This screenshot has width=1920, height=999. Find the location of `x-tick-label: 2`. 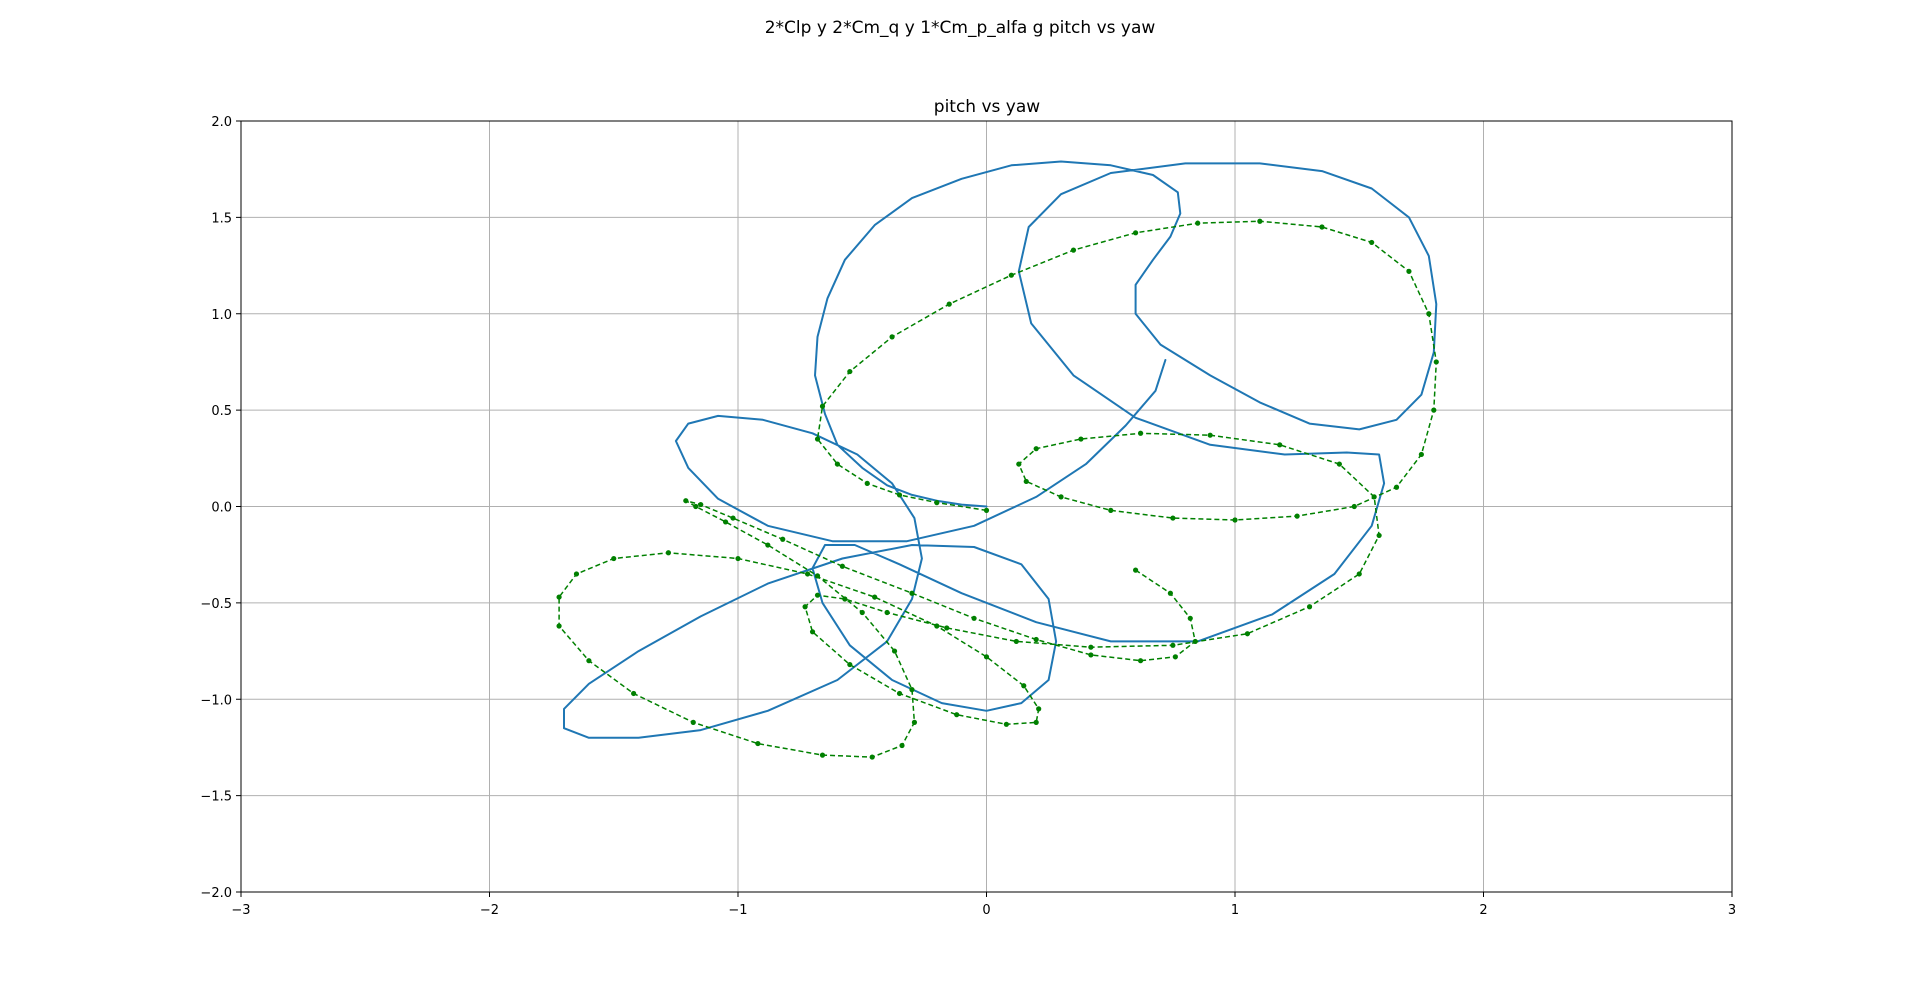

x-tick-label: 2 is located at coordinates (1483, 910).